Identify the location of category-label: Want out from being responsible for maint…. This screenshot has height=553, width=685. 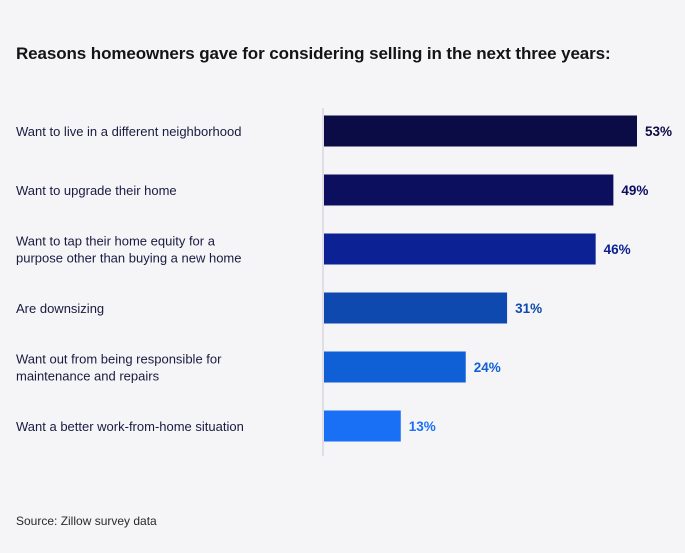
(119, 368).